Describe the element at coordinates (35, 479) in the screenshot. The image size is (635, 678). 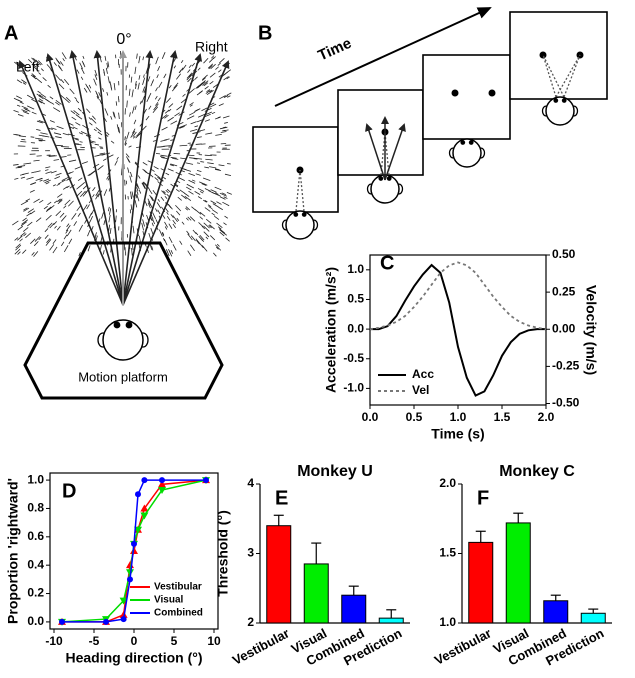
I see `y-tick-label: 1.0` at that location.